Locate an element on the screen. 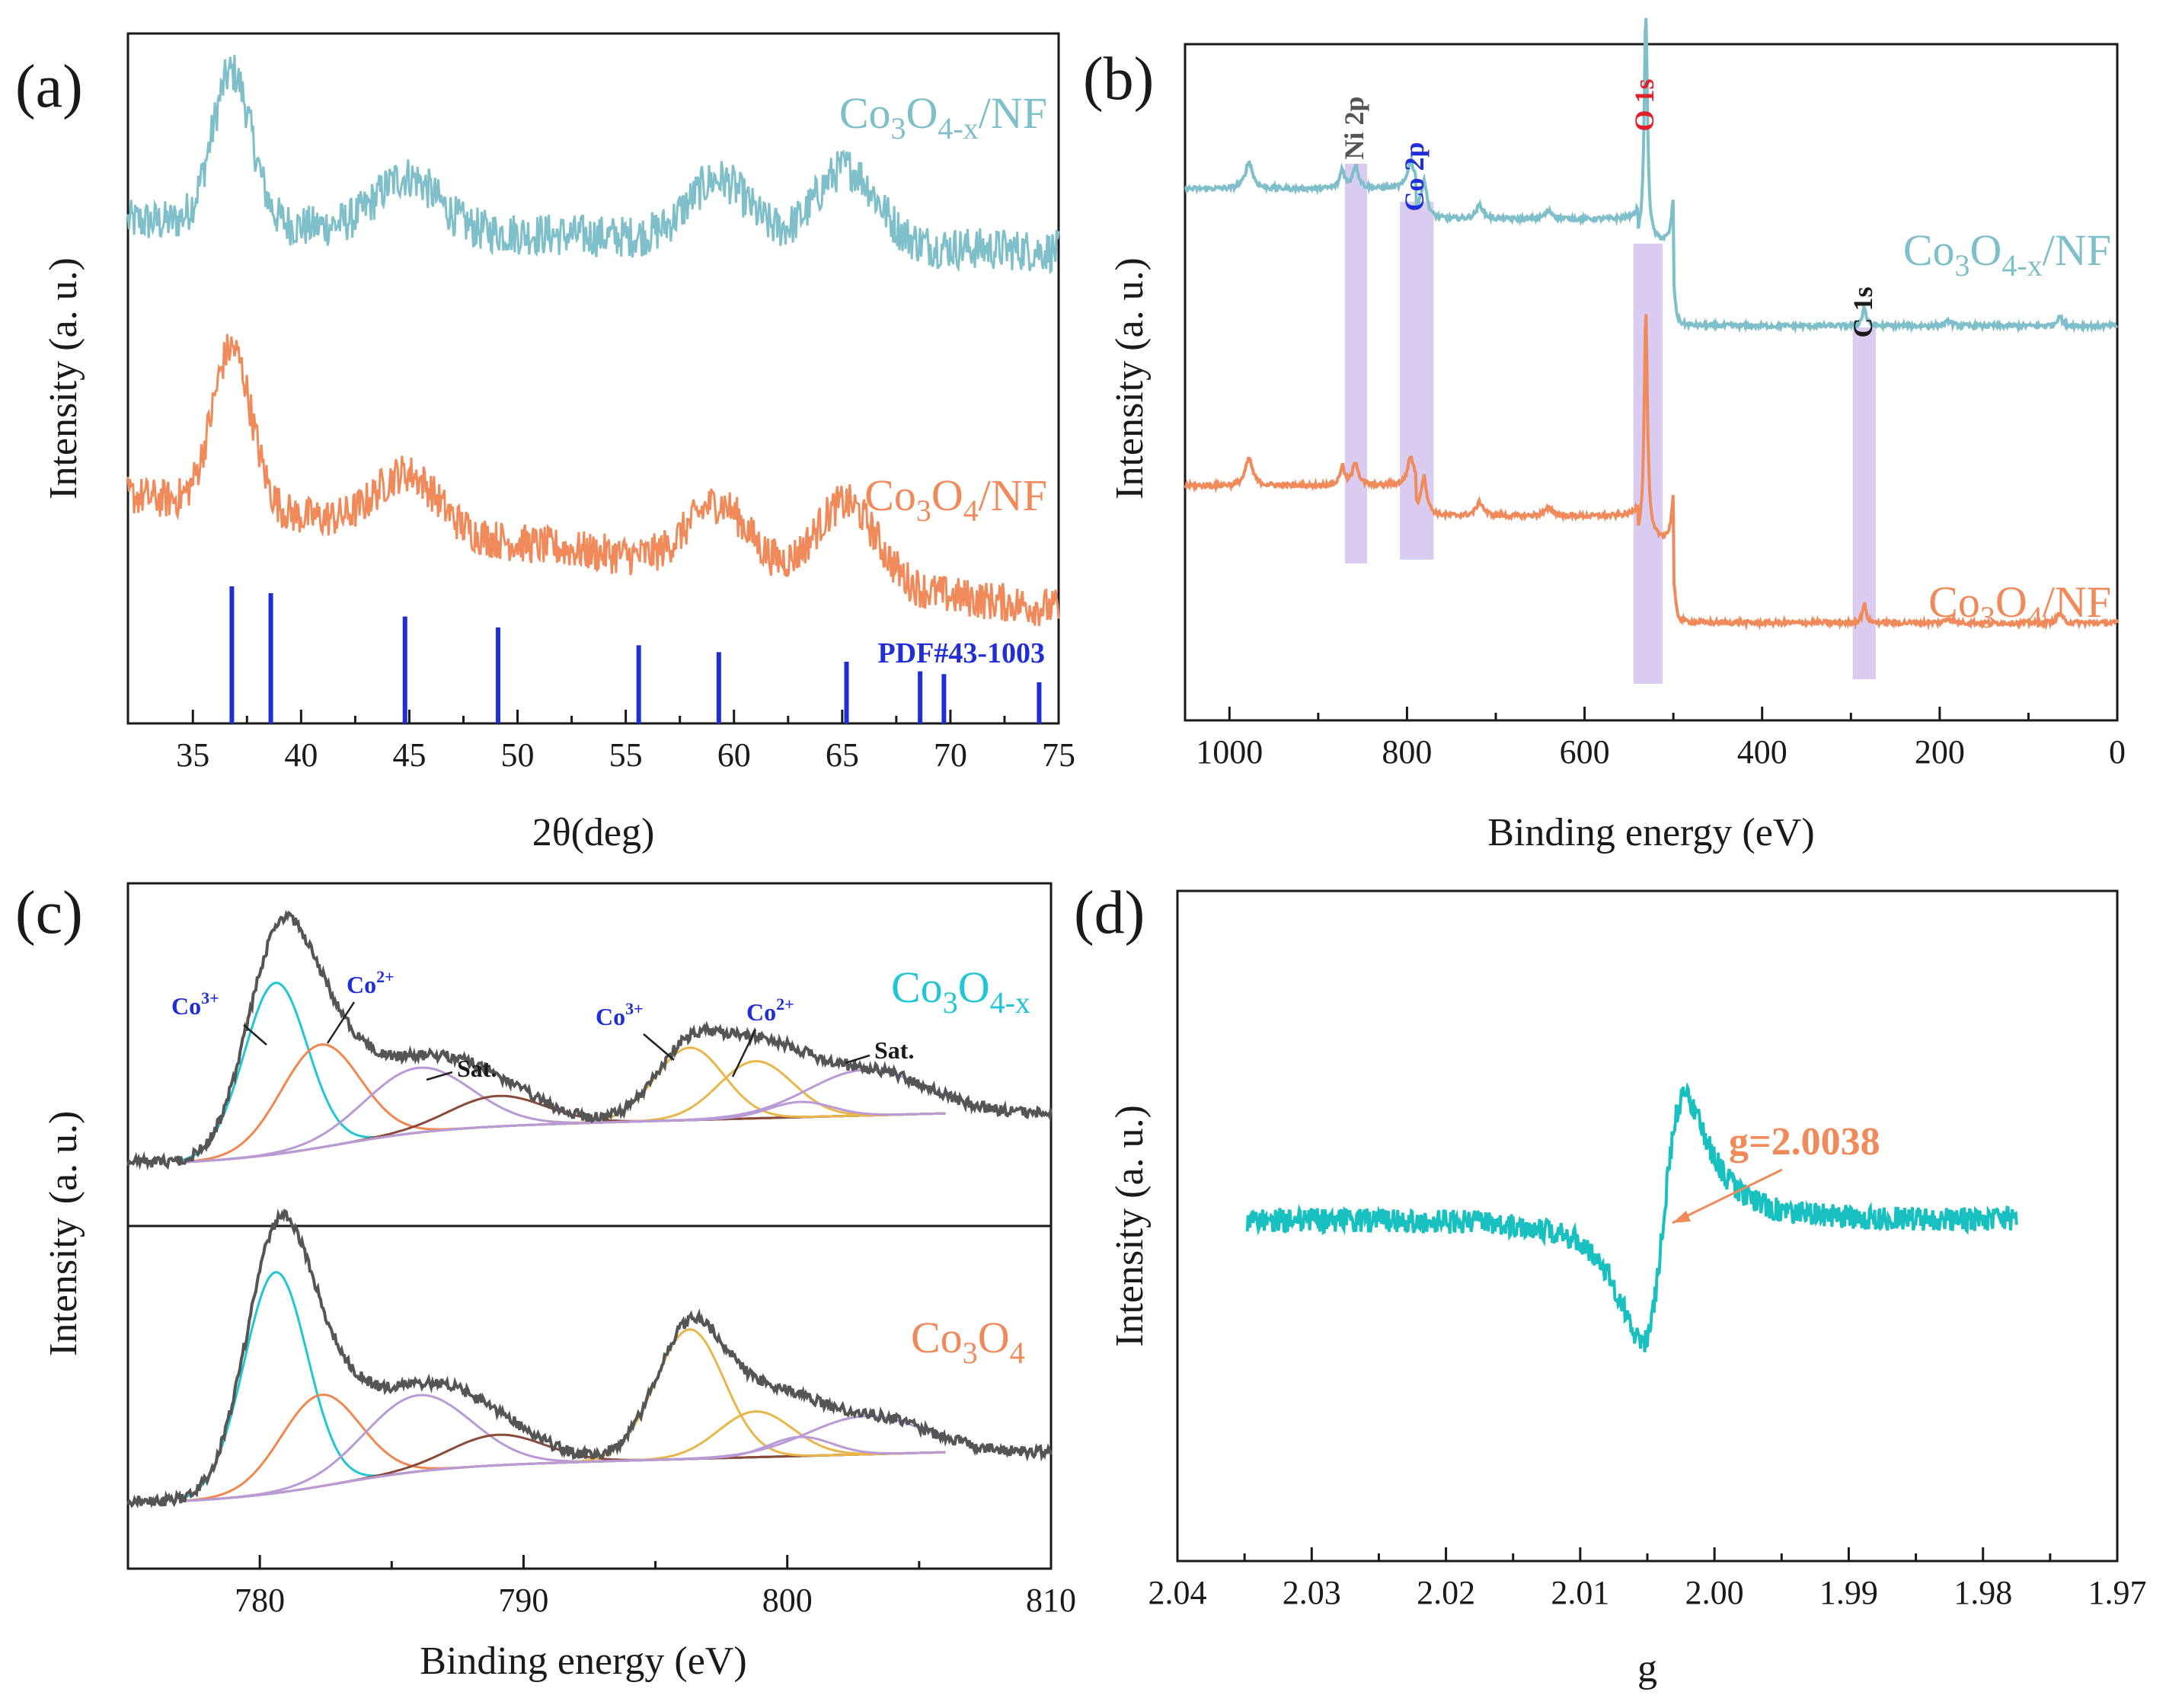 The height and width of the screenshot is (1708, 2166). panel-a-series-co3o4x is located at coordinates (593, 165).